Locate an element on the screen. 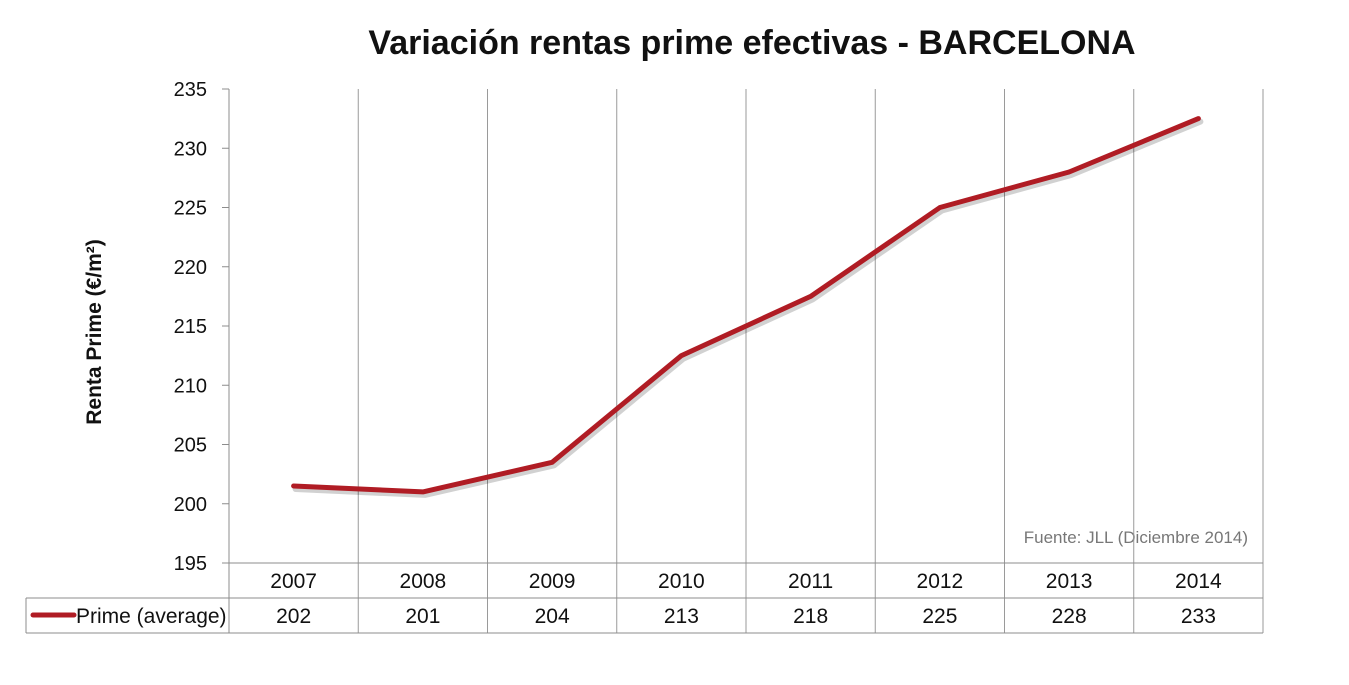 The width and height of the screenshot is (1349, 685). table-value: 202 is located at coordinates (293, 616).